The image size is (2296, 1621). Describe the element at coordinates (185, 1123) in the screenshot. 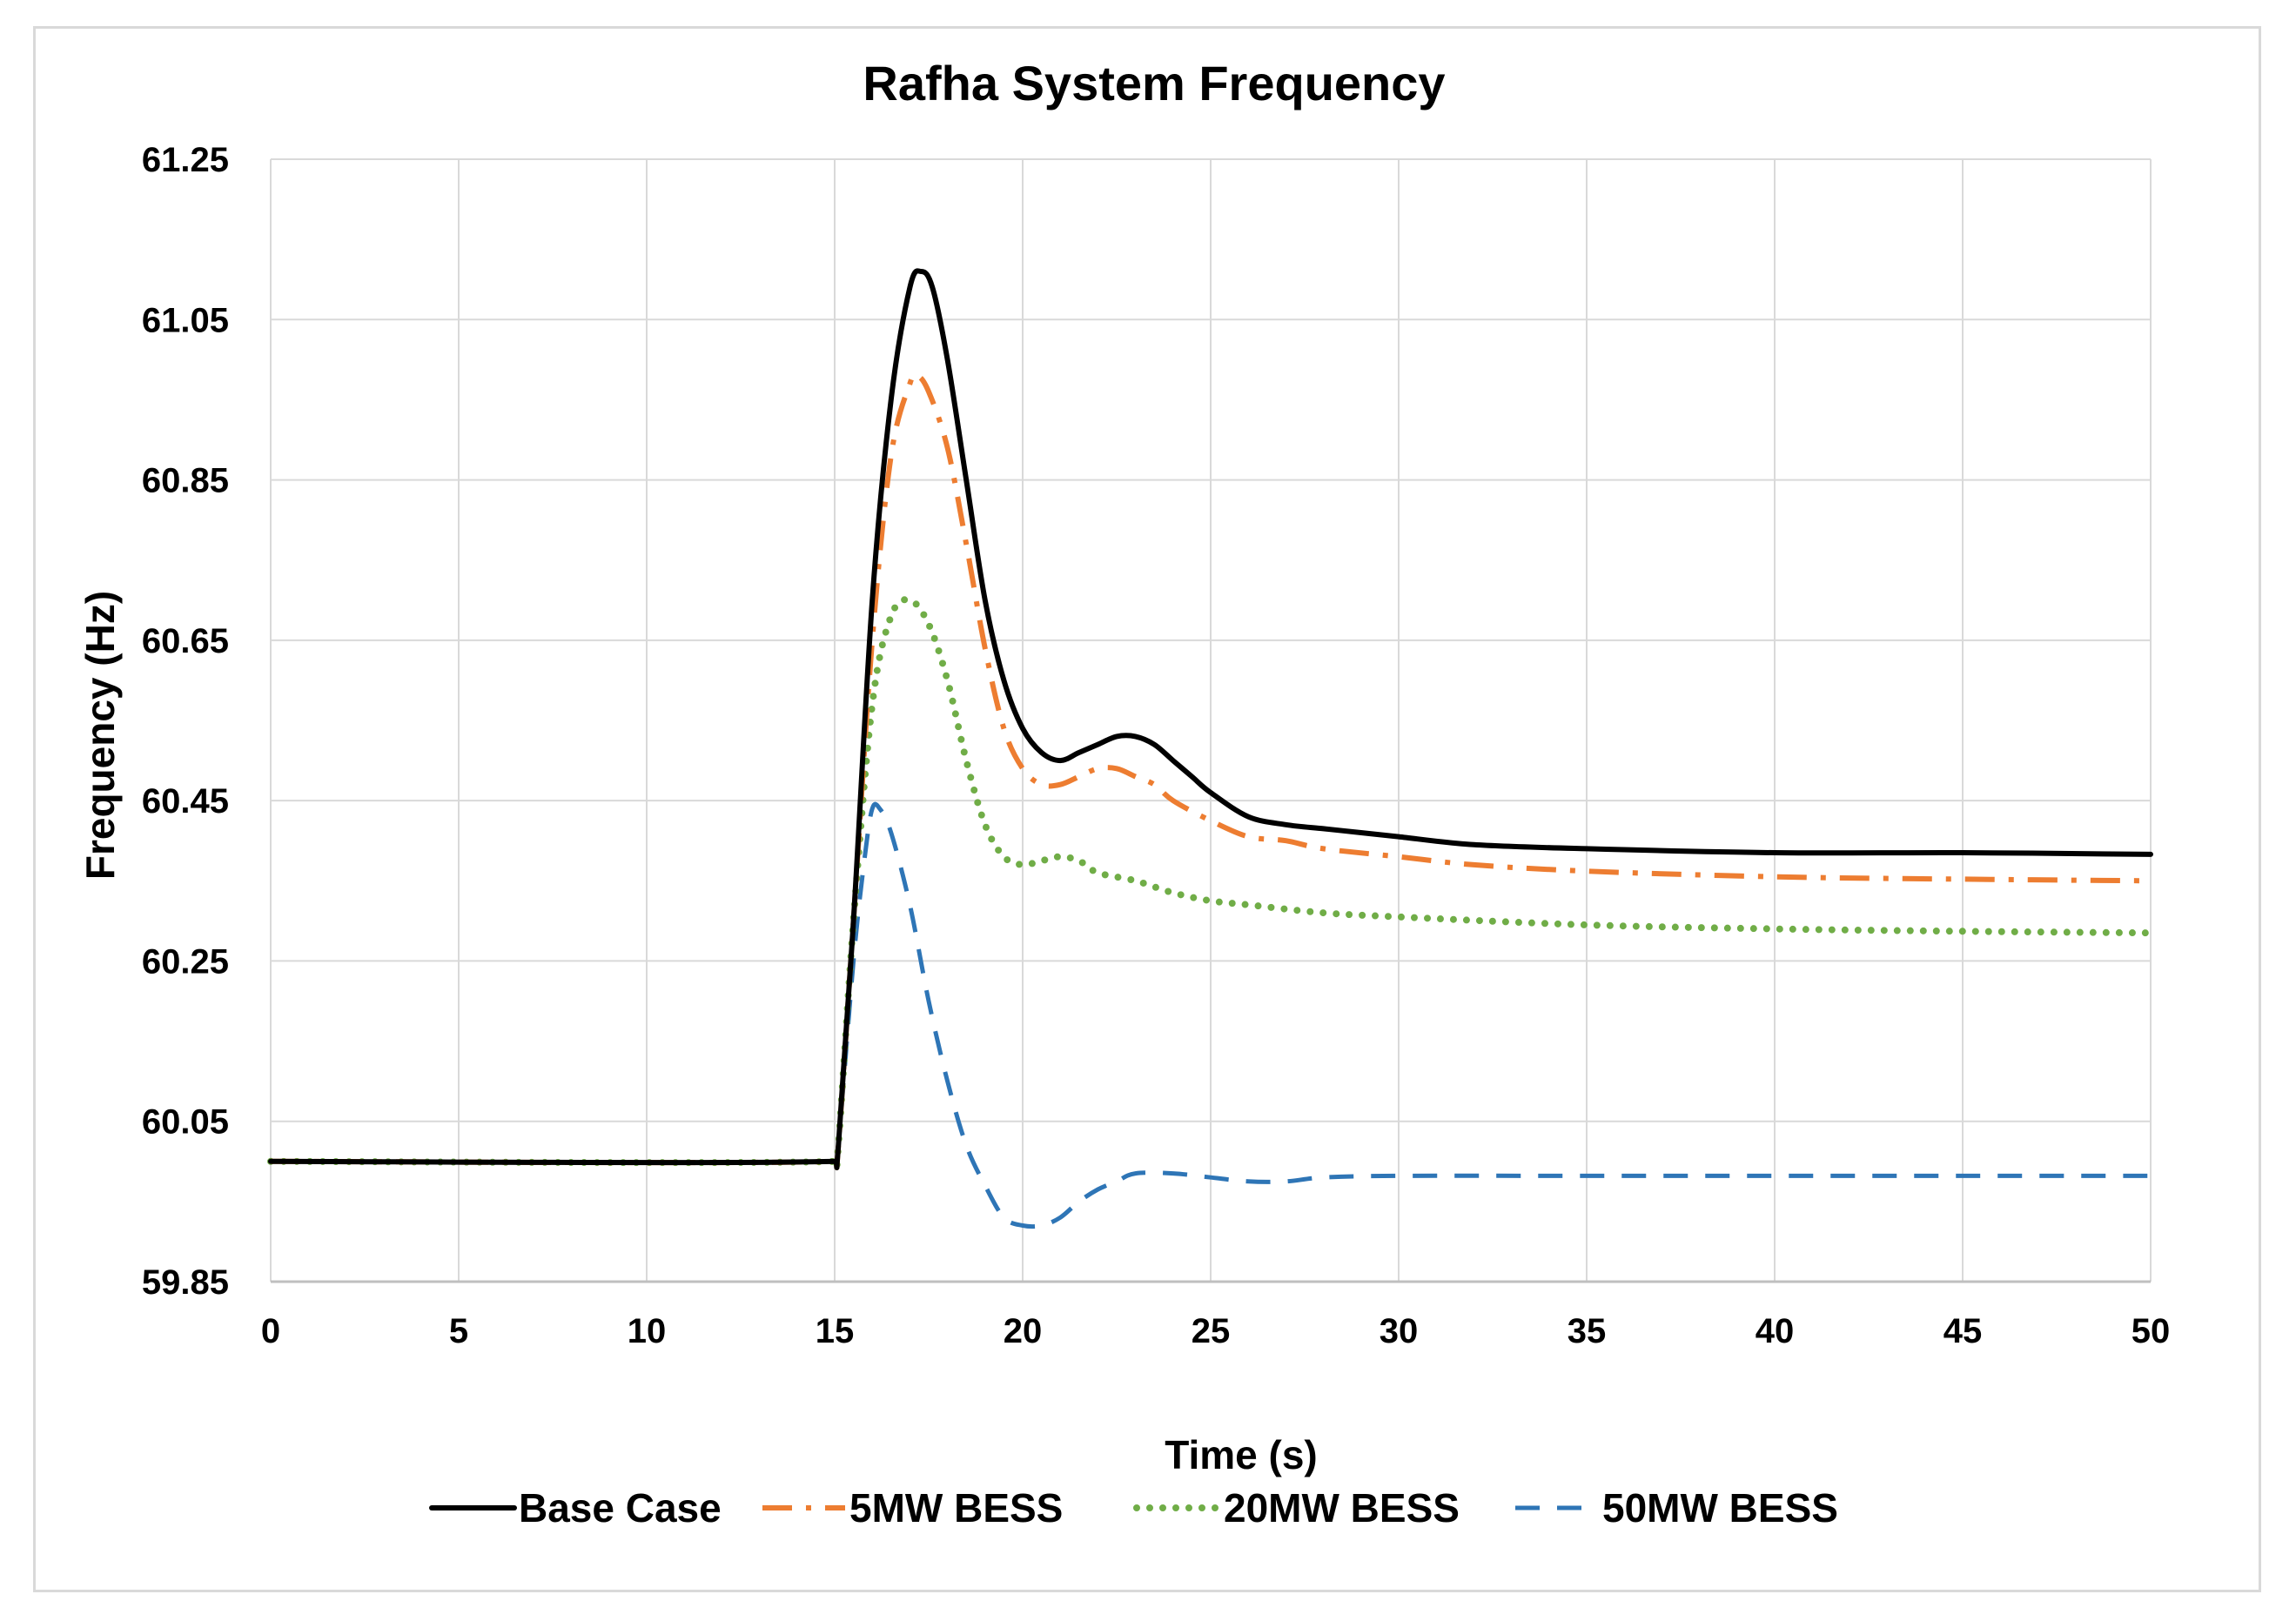

I see `y-tick-label: 60.05` at that location.